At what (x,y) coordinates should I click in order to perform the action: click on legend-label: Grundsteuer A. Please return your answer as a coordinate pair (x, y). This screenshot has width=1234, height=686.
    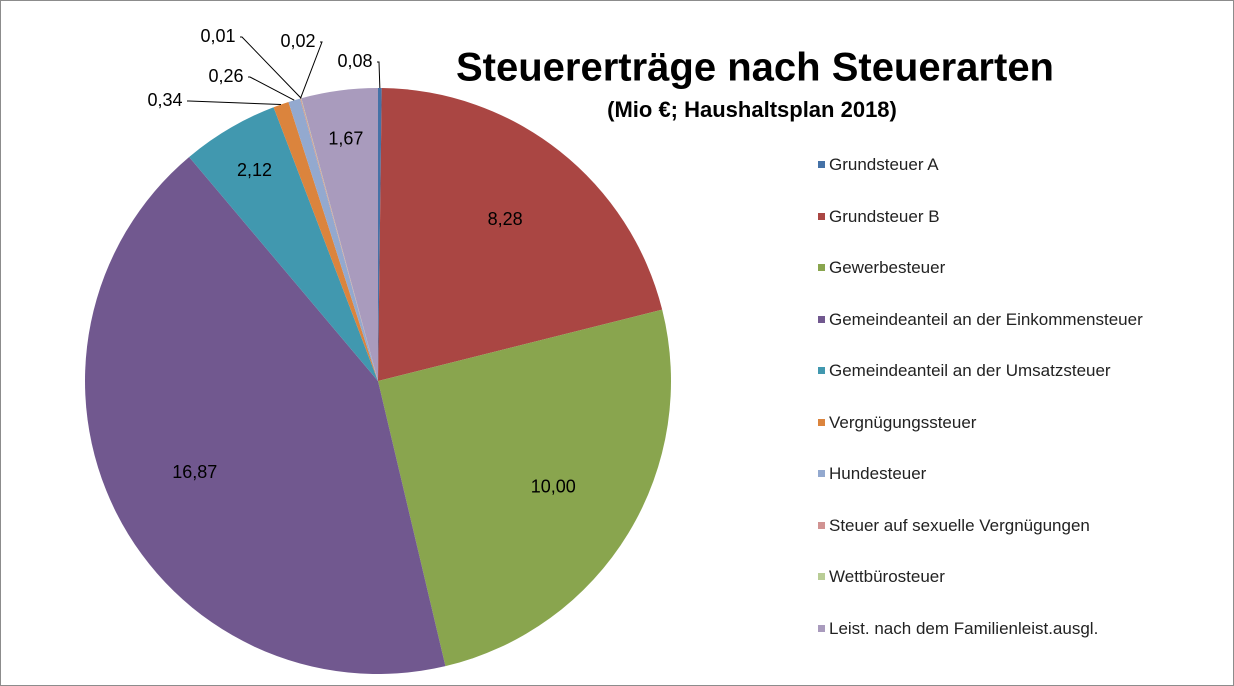
    Looking at the image, I should click on (884, 164).